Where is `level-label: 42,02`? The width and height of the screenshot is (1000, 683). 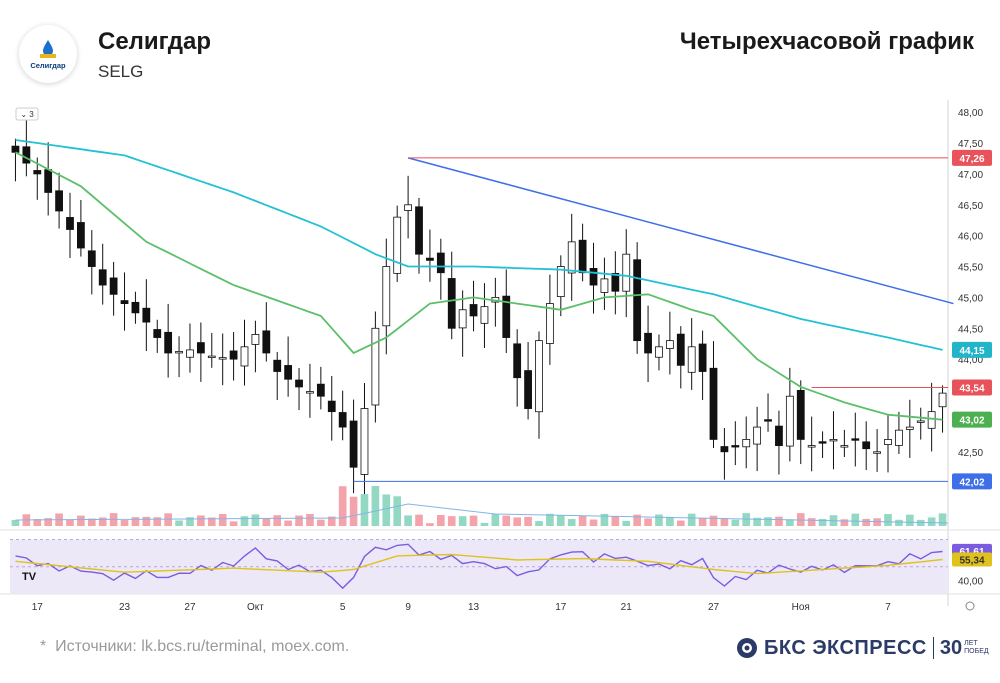 level-label: 42,02 is located at coordinates (971, 482).